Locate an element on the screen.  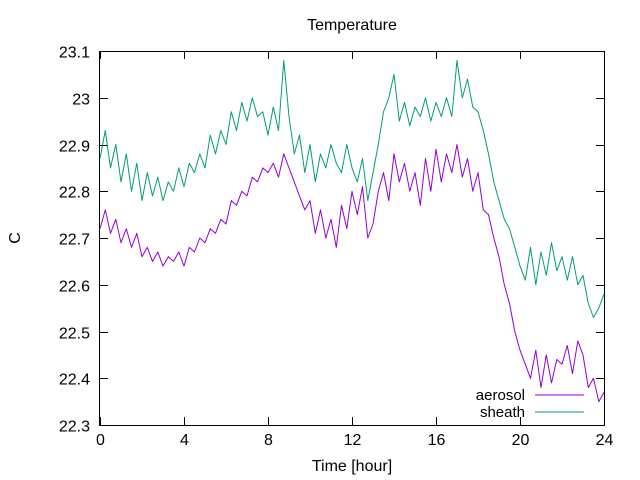
x-tick-label: 20 is located at coordinates (521, 440).